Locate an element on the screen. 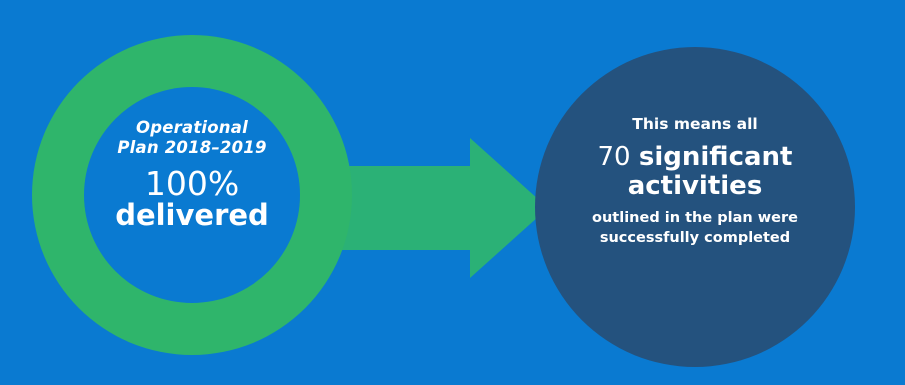 This screenshot has width=905, height=385. intro-text: This means all is located at coordinates (695, 124).